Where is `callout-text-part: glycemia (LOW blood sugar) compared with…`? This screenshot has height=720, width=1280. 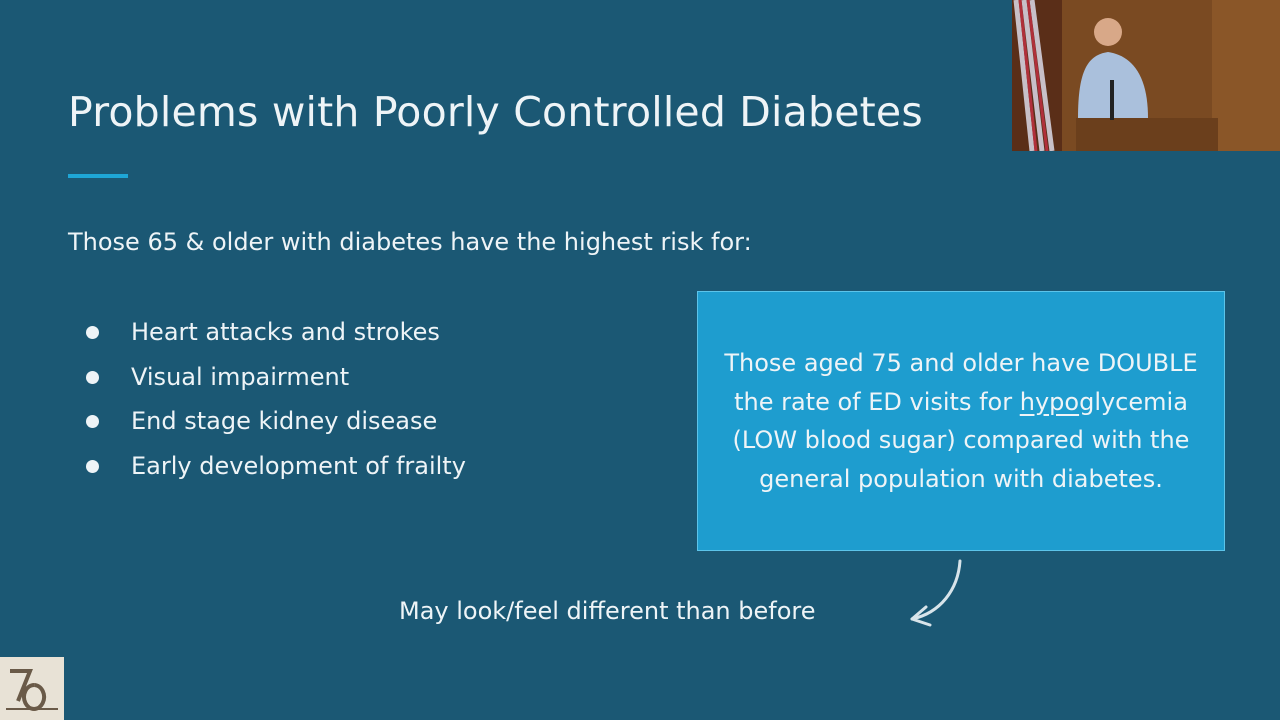 callout-text-part: glycemia (LOW blood sugar) compared with… is located at coordinates (961, 440).